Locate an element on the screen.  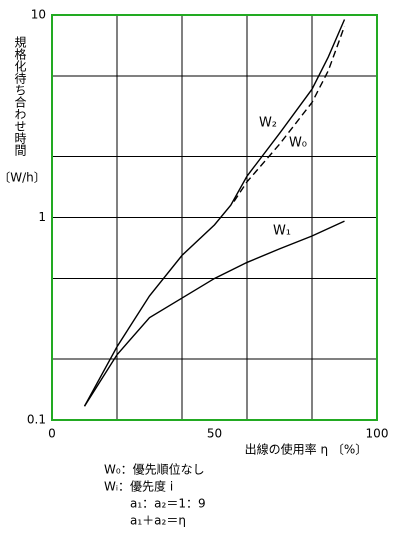
x-tick-label: 50 is located at coordinates (214, 434).